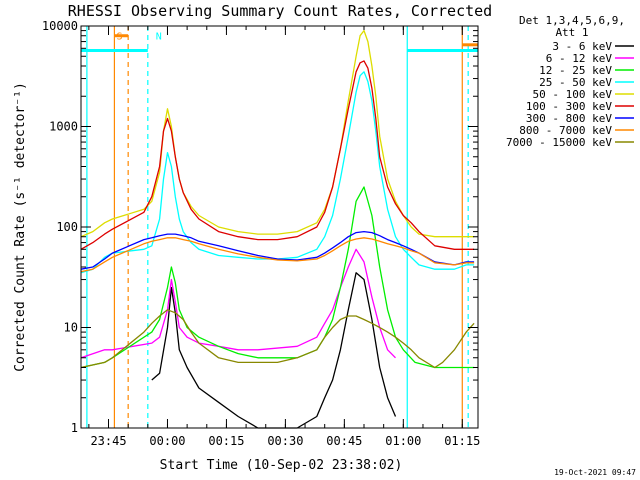  What do you see at coordinates (573, 94) in the screenshot?
I see `legend-label: 50 - 100 keV` at bounding box center [573, 94].